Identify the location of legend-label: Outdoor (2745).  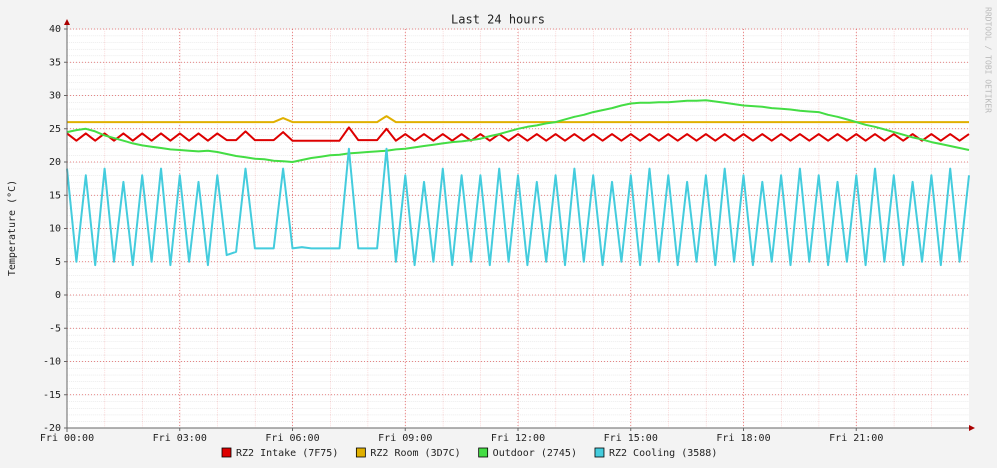
(535, 453).